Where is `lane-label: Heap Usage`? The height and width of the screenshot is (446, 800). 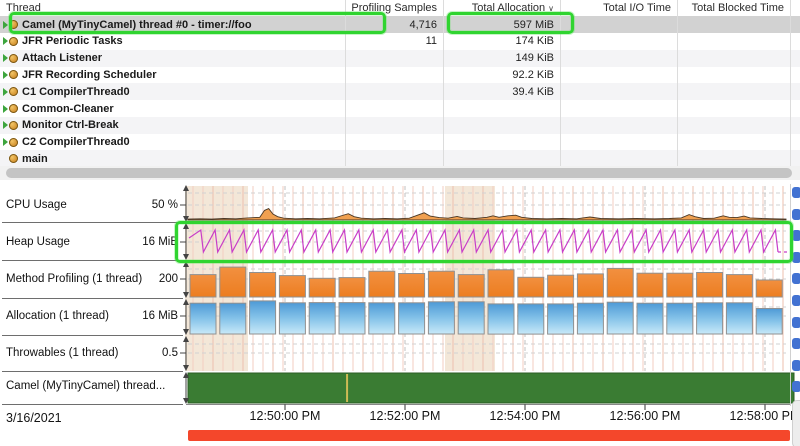
lane-label: Heap Usage is located at coordinates (38, 242).